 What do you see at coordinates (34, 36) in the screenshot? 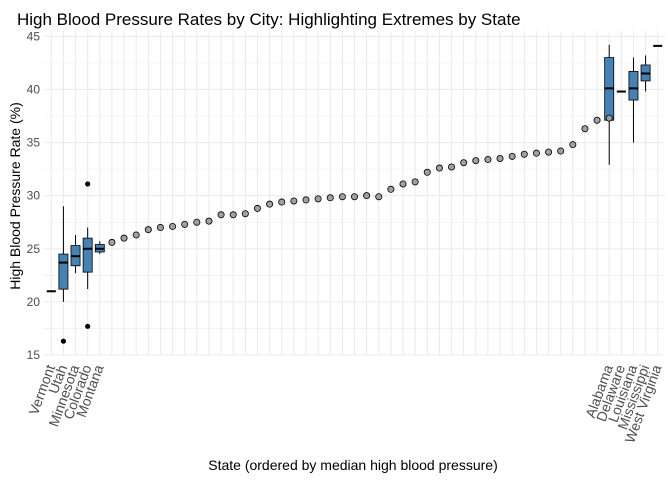
I see `y-tick-label: 45` at bounding box center [34, 36].